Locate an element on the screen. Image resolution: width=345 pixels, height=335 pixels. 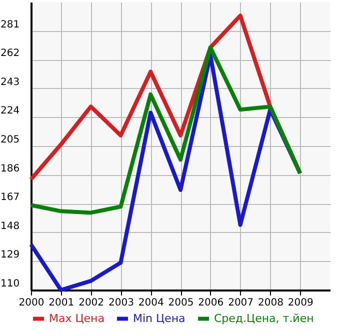
y-tick-label: 243 is located at coordinates (10, 82).